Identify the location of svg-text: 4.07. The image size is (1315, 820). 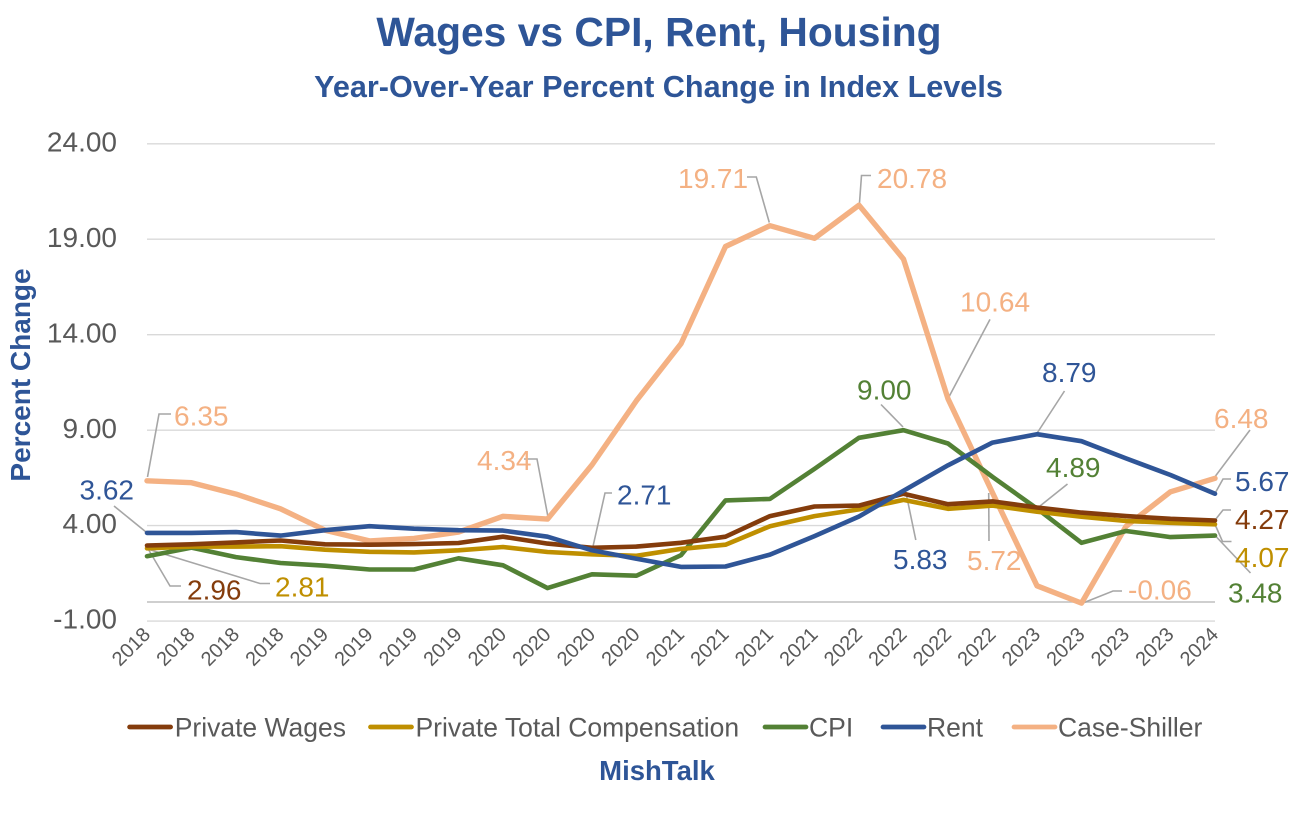
(1262, 557).